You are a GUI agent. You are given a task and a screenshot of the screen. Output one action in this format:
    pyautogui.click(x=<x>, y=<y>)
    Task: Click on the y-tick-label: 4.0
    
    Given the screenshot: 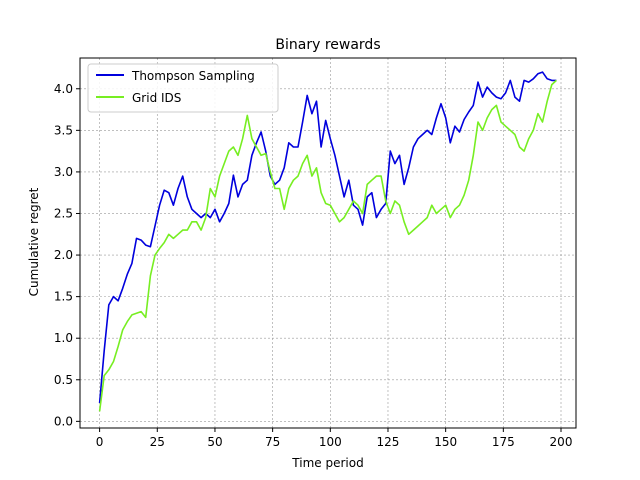 What is the action you would take?
    pyautogui.click(x=63, y=89)
    